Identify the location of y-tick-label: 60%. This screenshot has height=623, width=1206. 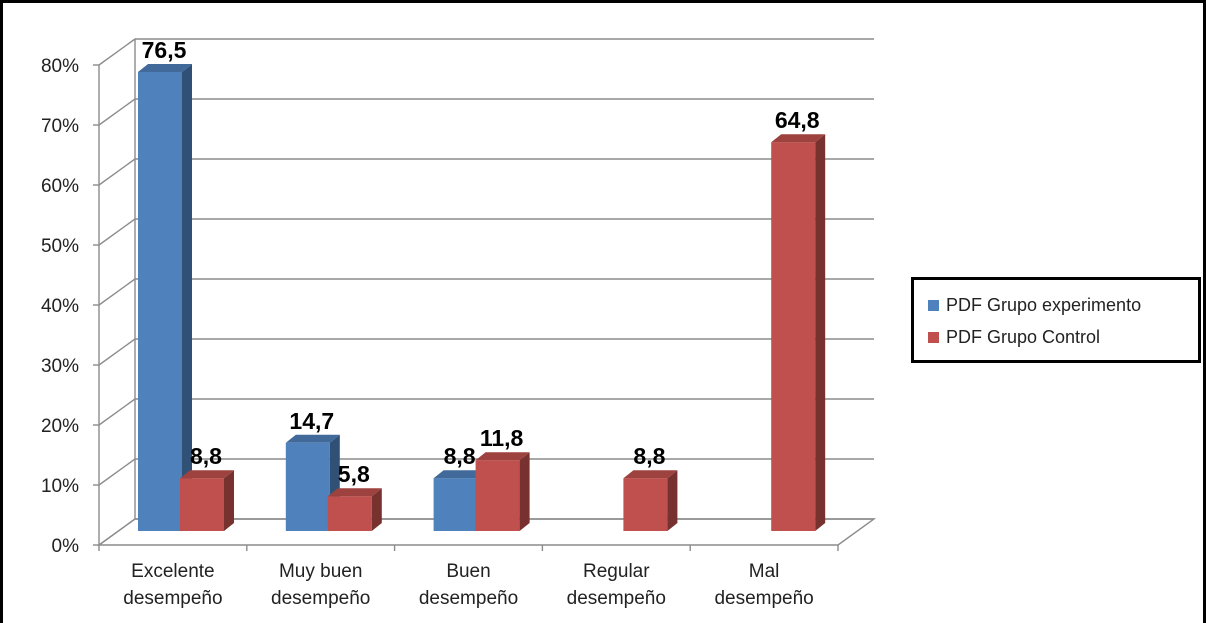
(60, 186).